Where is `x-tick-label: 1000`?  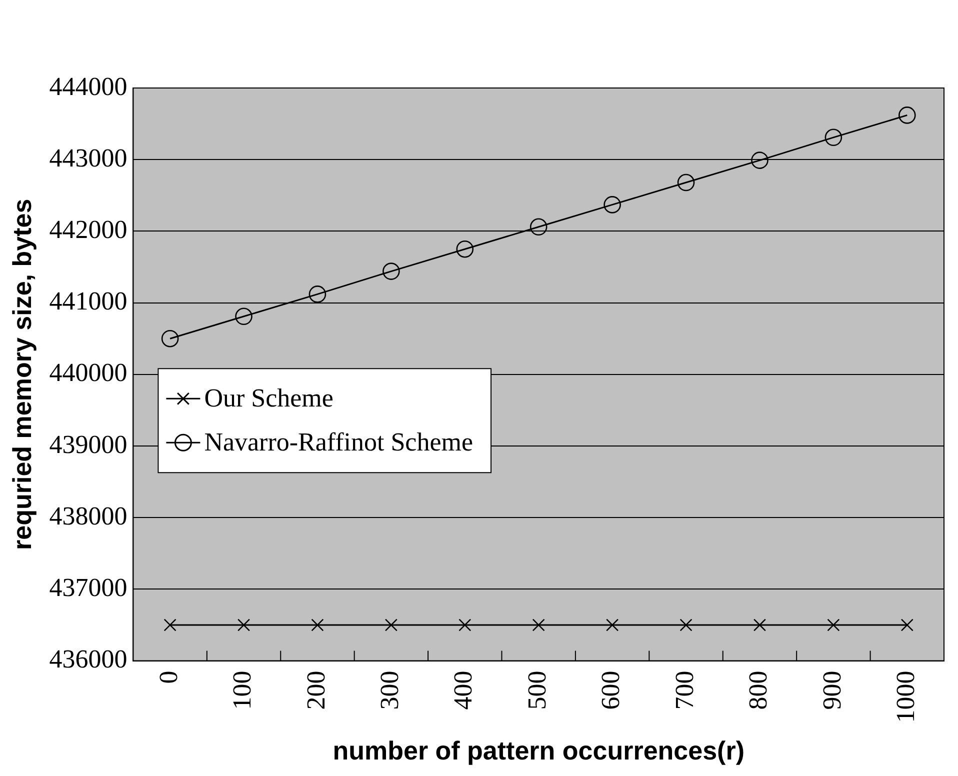 x-tick-label: 1000 is located at coordinates (905, 696).